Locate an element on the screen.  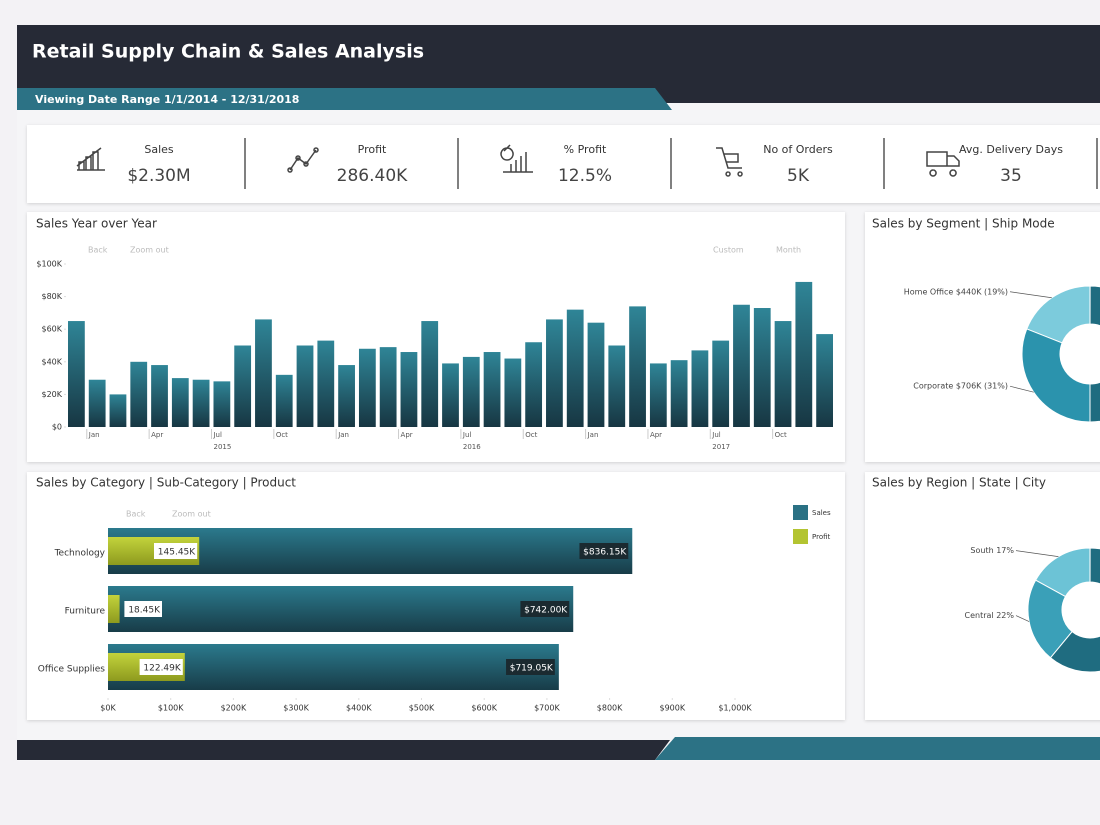
sales-bar is located at coordinates (341, 609).